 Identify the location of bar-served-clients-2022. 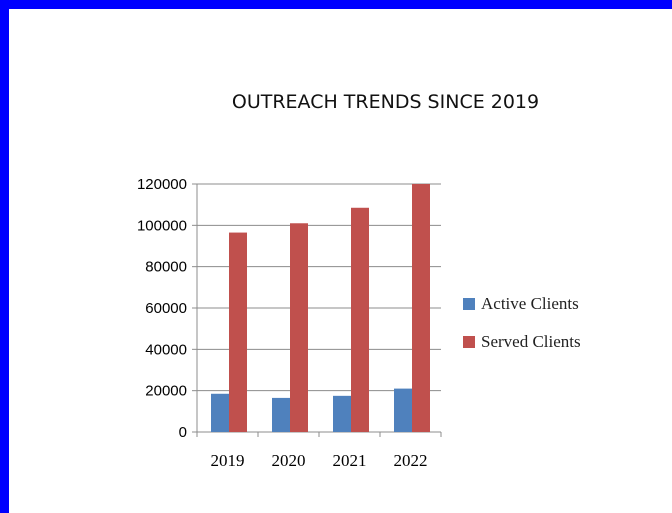
(421, 308).